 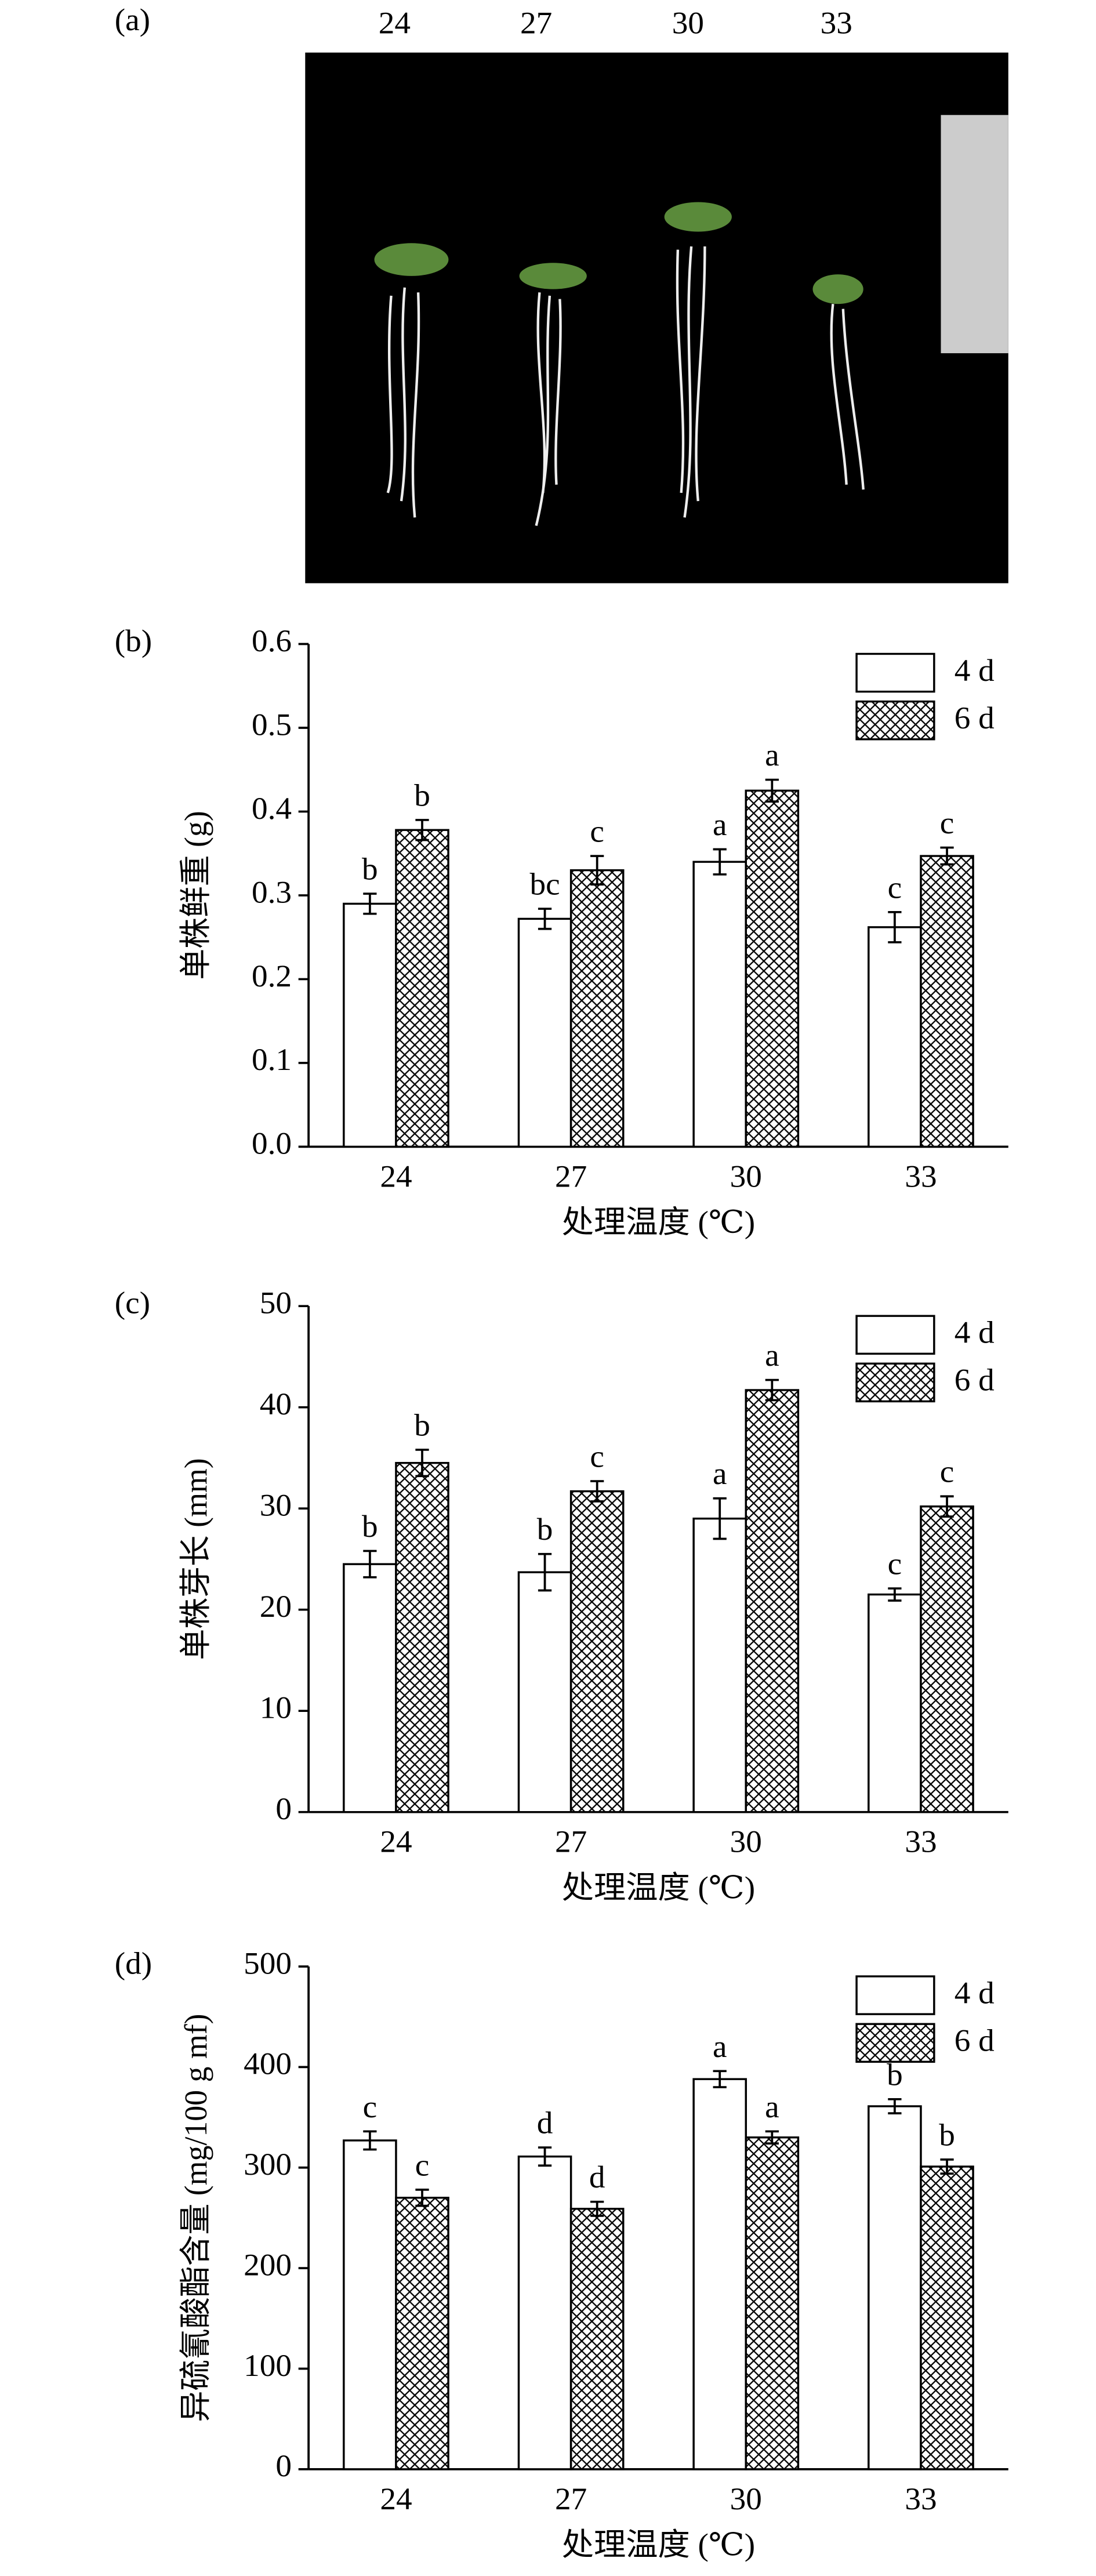 I want to click on y-tick-label: 30, so click(x=276, y=1504).